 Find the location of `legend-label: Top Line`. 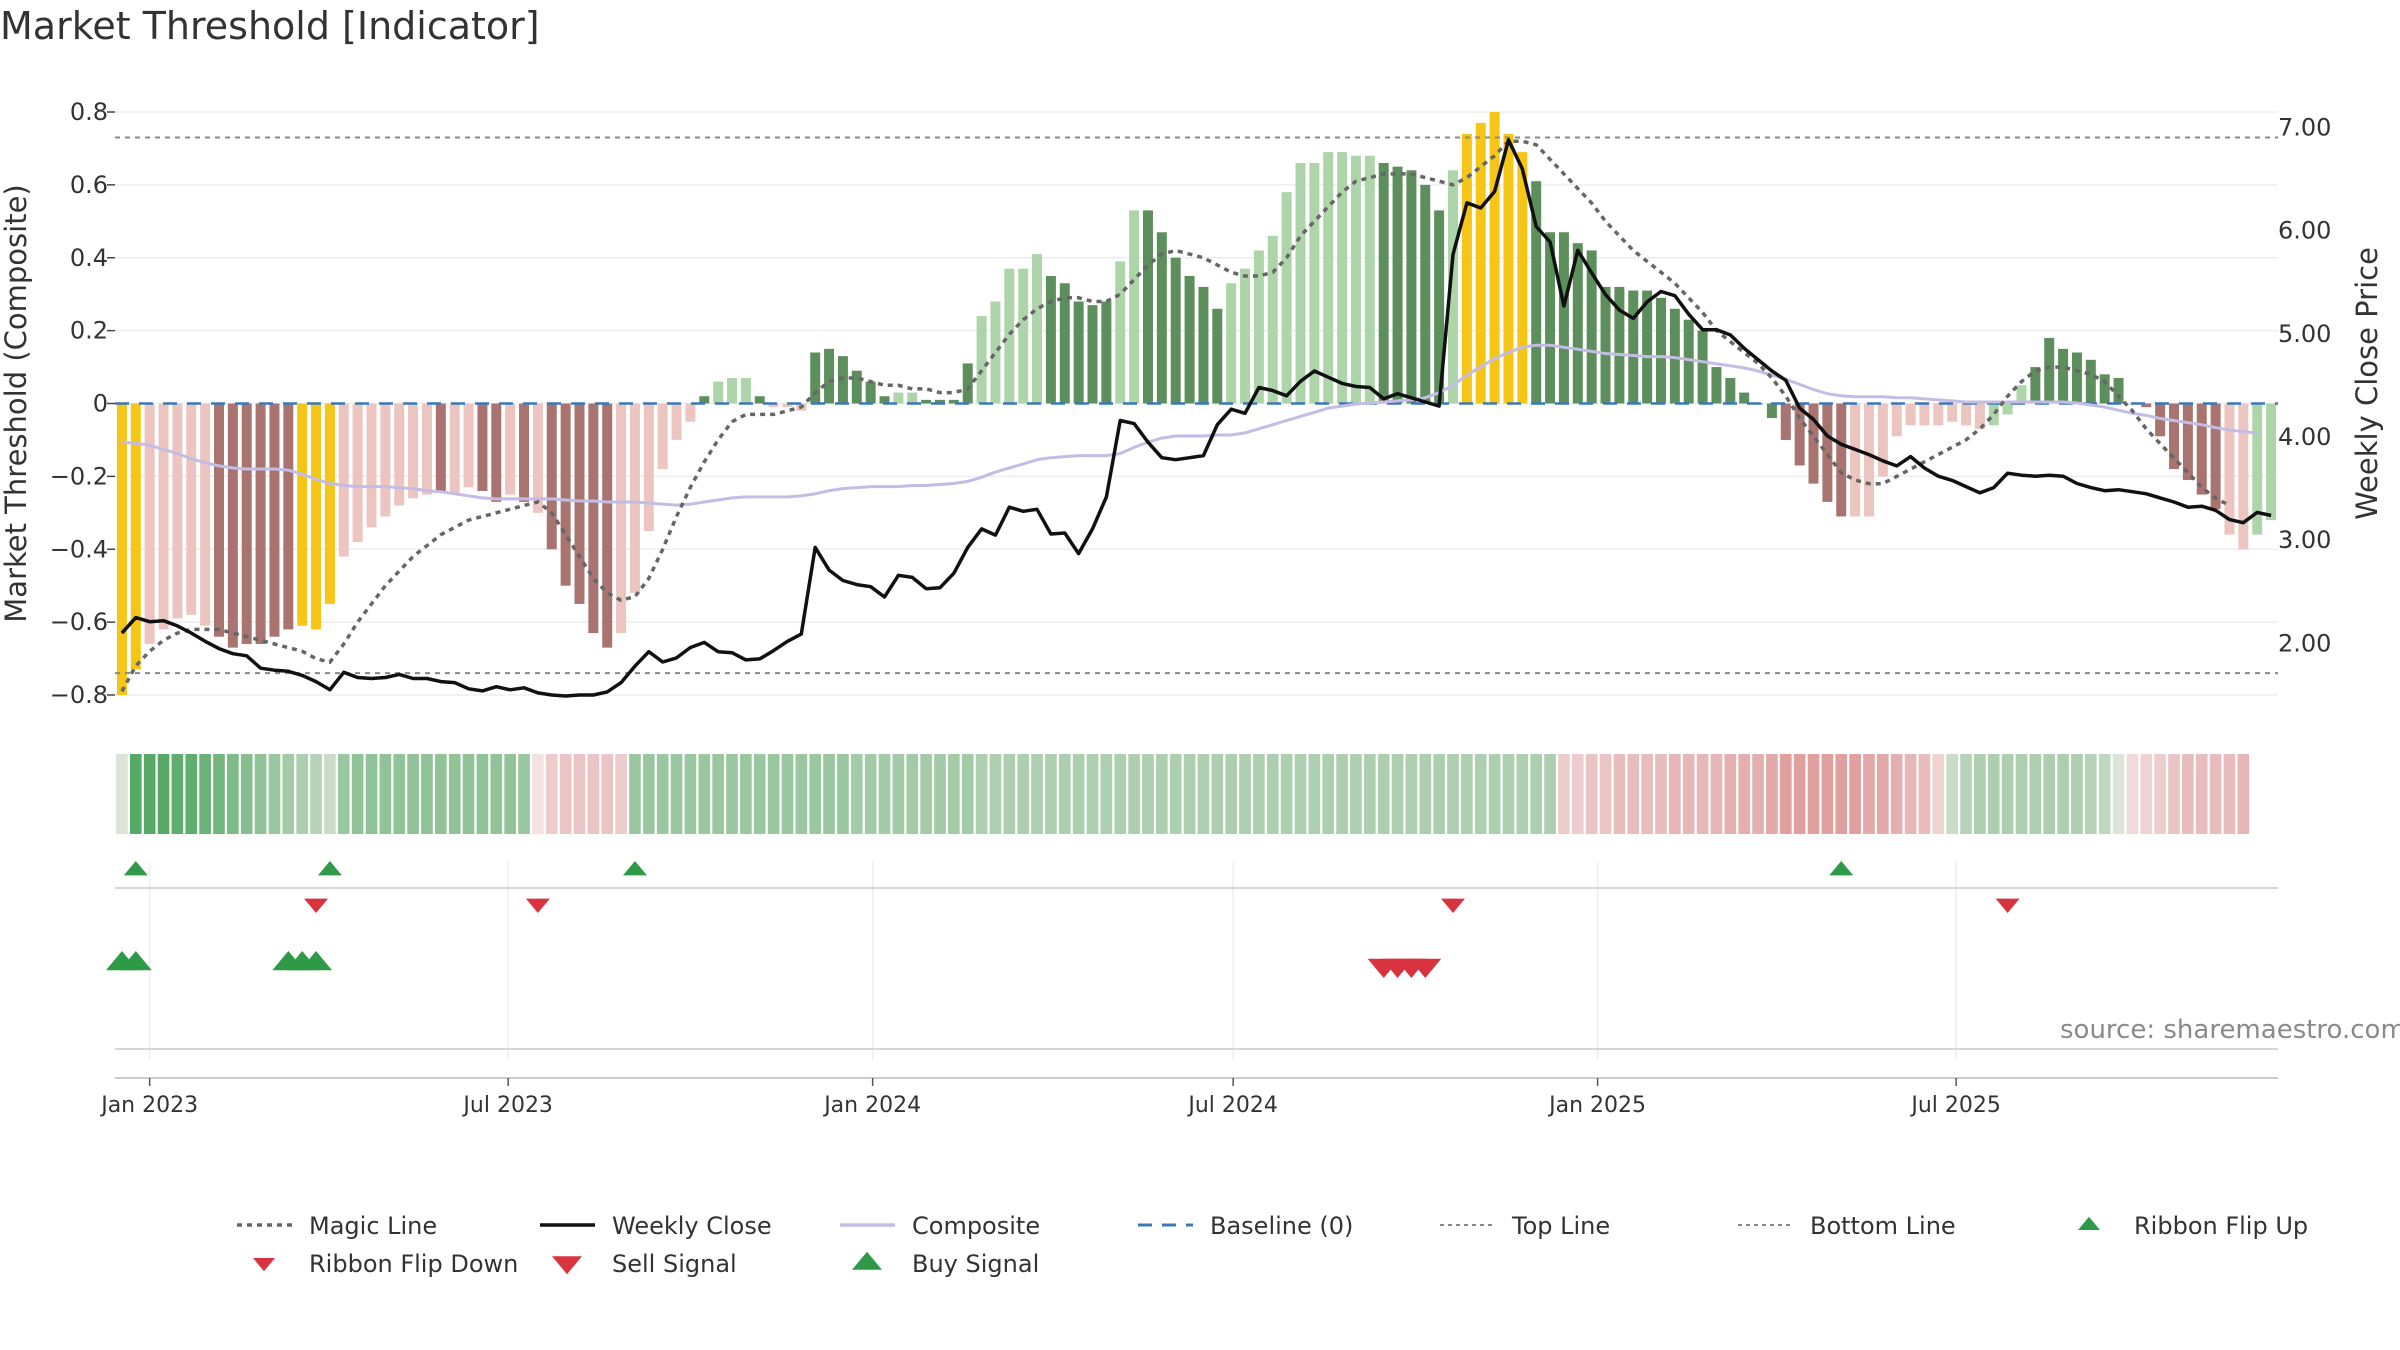

legend-label: Top Line is located at coordinates (1560, 1226).